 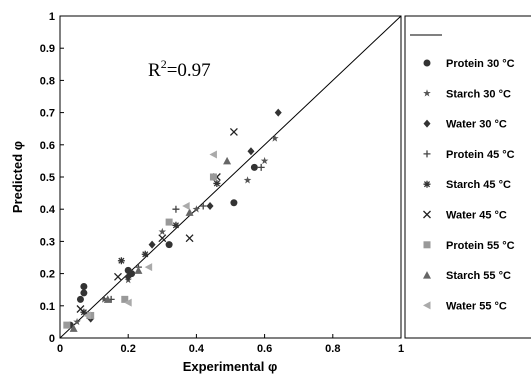 I want to click on legend-label: Water 55 °C, so click(x=476, y=306).